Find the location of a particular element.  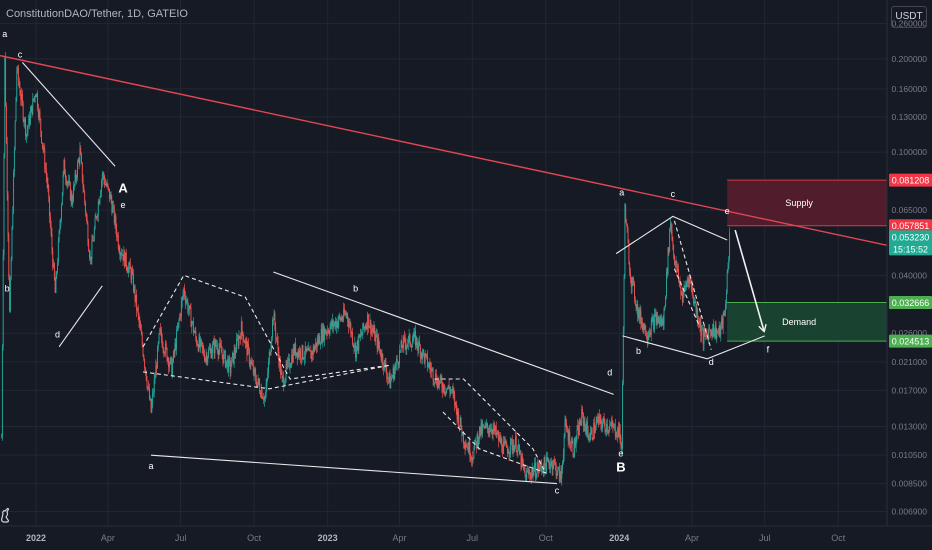

currency-selector: USDT is located at coordinates (909, 17).